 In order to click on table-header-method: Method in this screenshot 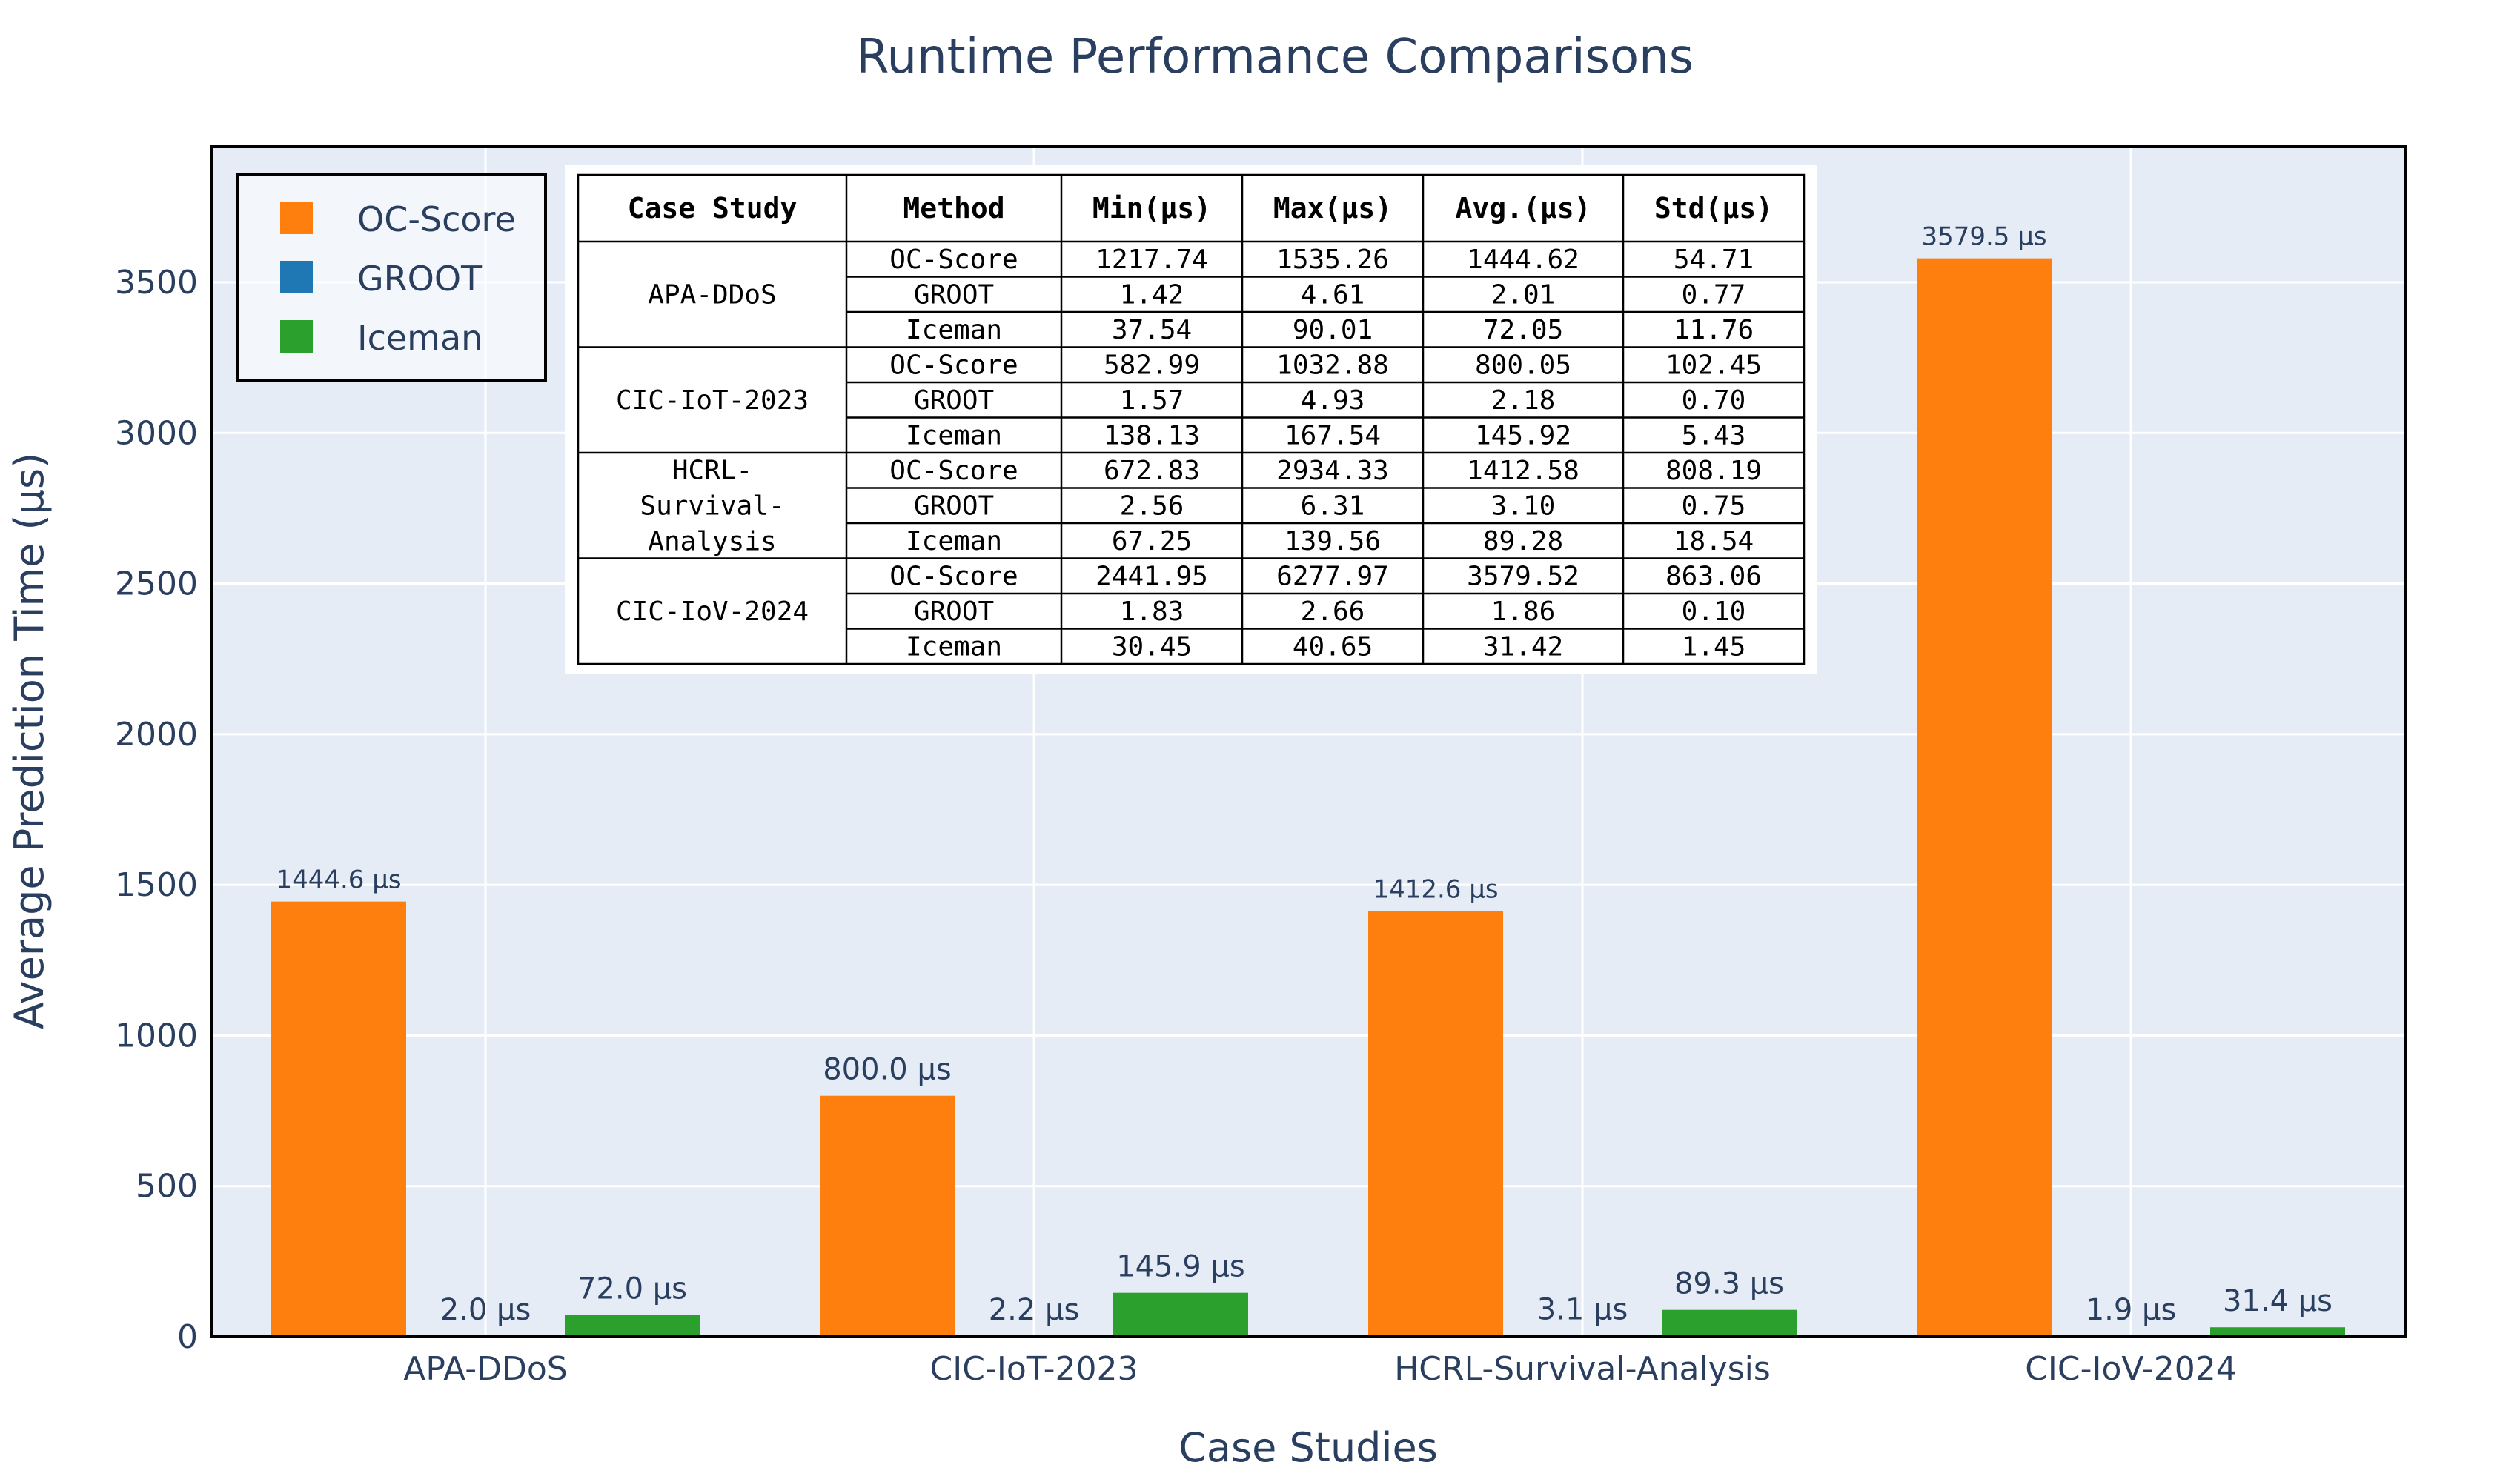, I will do `click(953, 209)`.